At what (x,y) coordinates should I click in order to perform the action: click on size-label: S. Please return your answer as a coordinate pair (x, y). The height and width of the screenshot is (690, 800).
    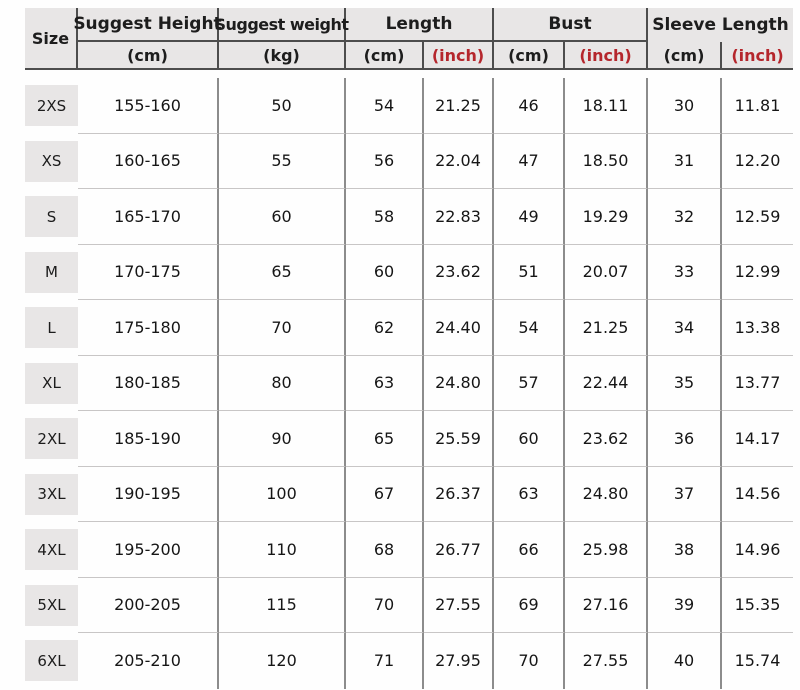
    Looking at the image, I should click on (51, 217).